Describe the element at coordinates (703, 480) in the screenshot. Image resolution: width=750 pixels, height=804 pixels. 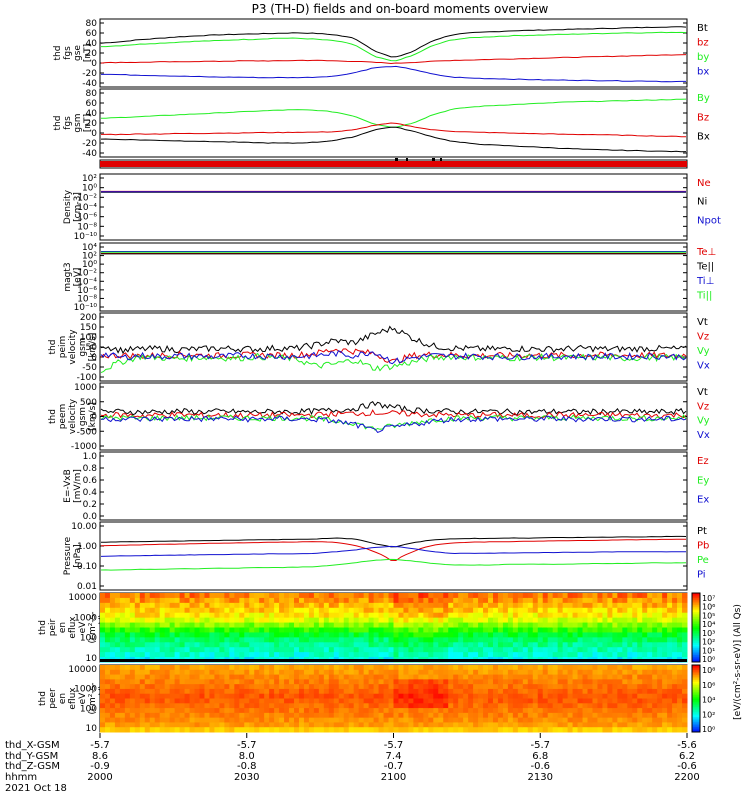
I see `legend-Ey: Ey` at that location.